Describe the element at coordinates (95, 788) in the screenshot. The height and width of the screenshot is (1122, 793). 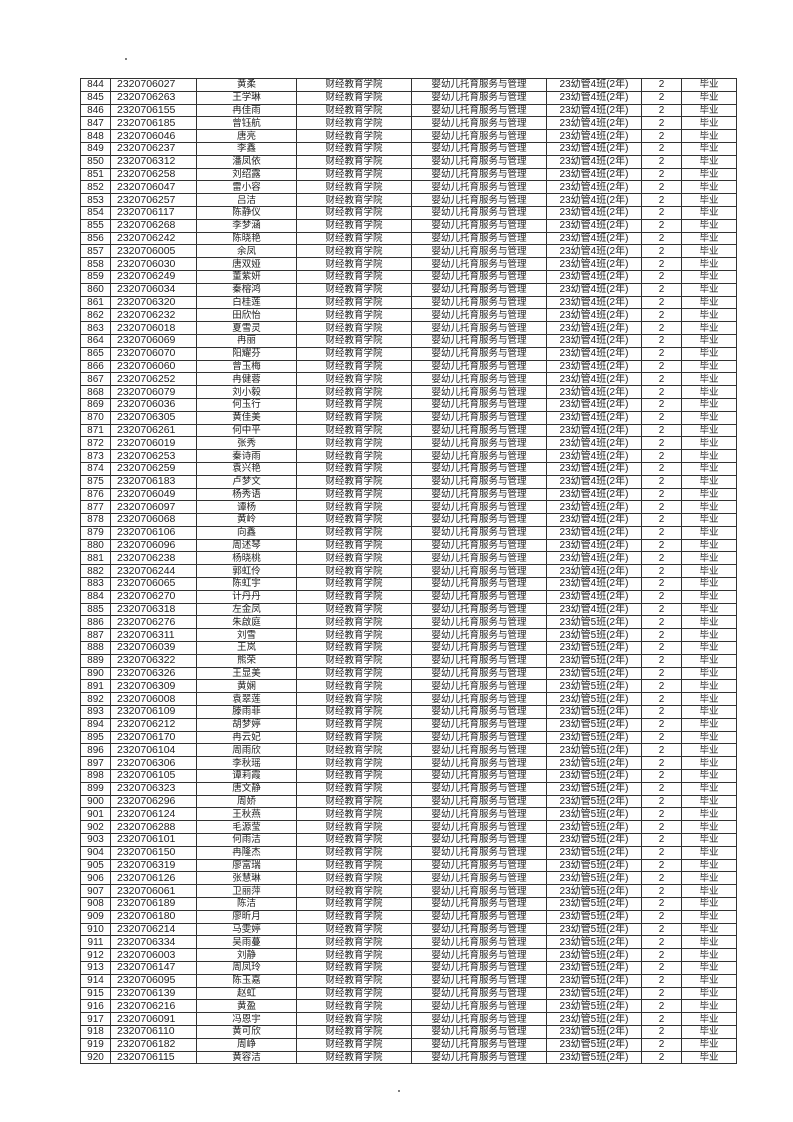
I see `row-number: 899` at that location.